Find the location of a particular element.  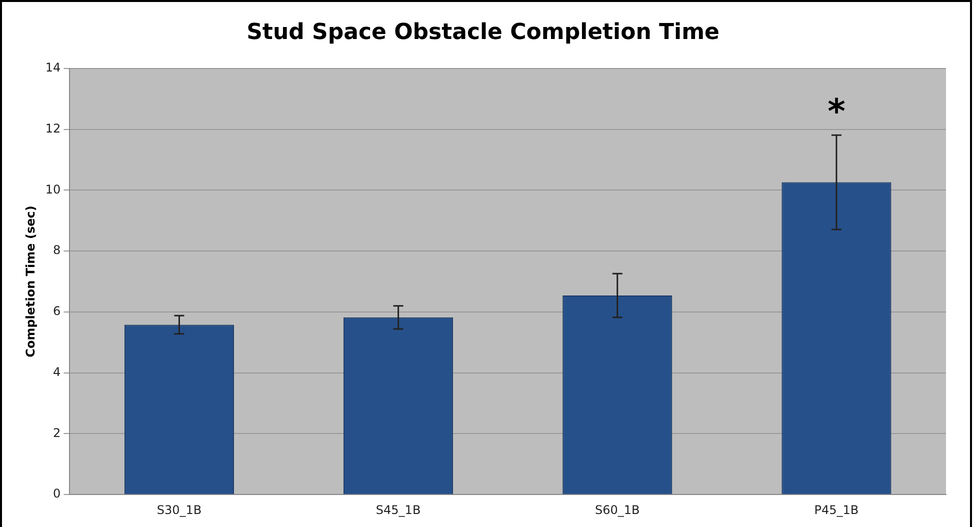

x-tick-label: S45_1B is located at coordinates (398, 509).